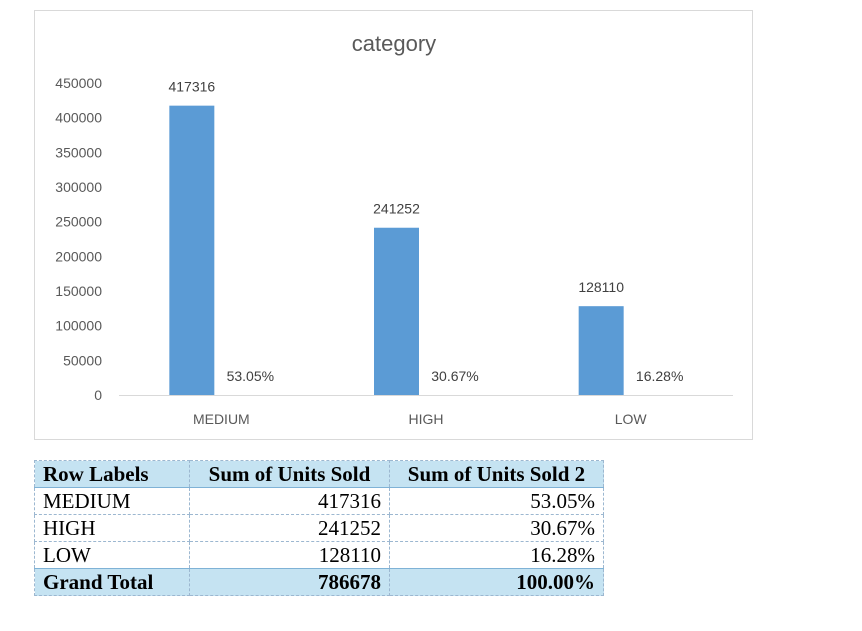  What do you see at coordinates (78, 326) in the screenshot?
I see `y-tick-label: 100000` at bounding box center [78, 326].